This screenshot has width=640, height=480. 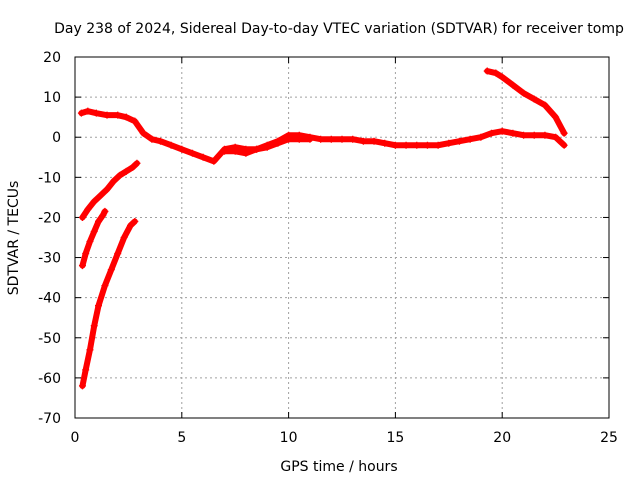 I want to click on series-rise-a, so click(x=109, y=190).